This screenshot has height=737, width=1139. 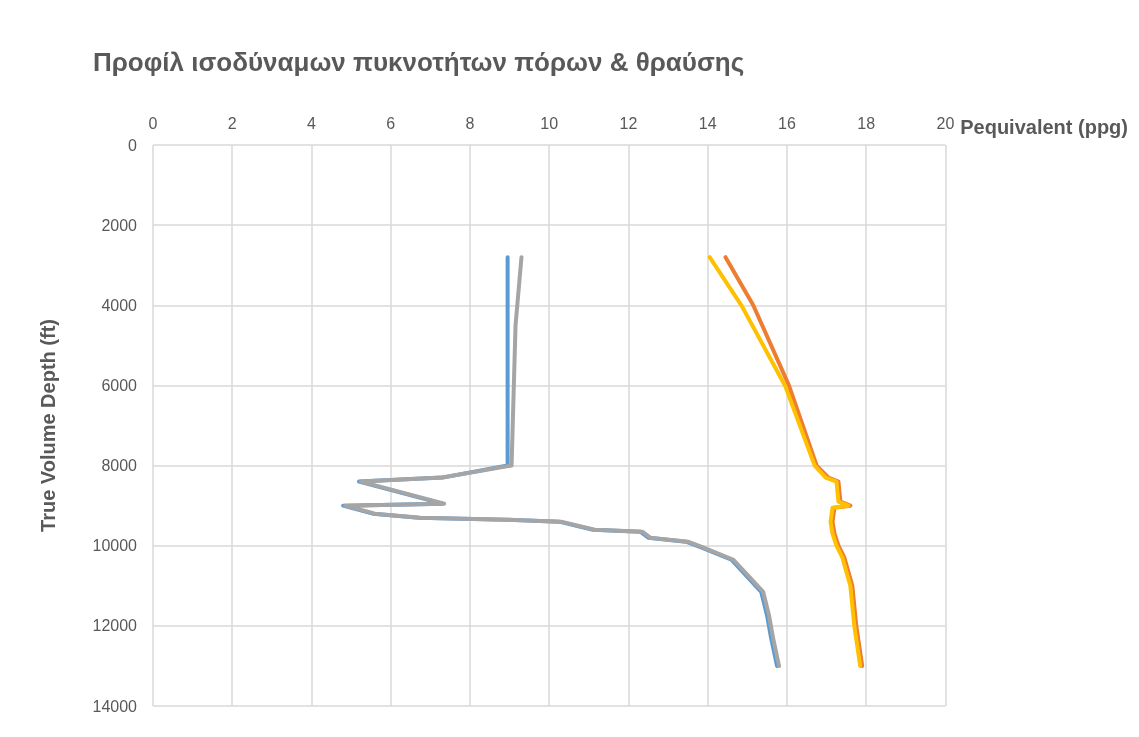 I want to click on x-tick-label: 14, so click(x=707, y=123).